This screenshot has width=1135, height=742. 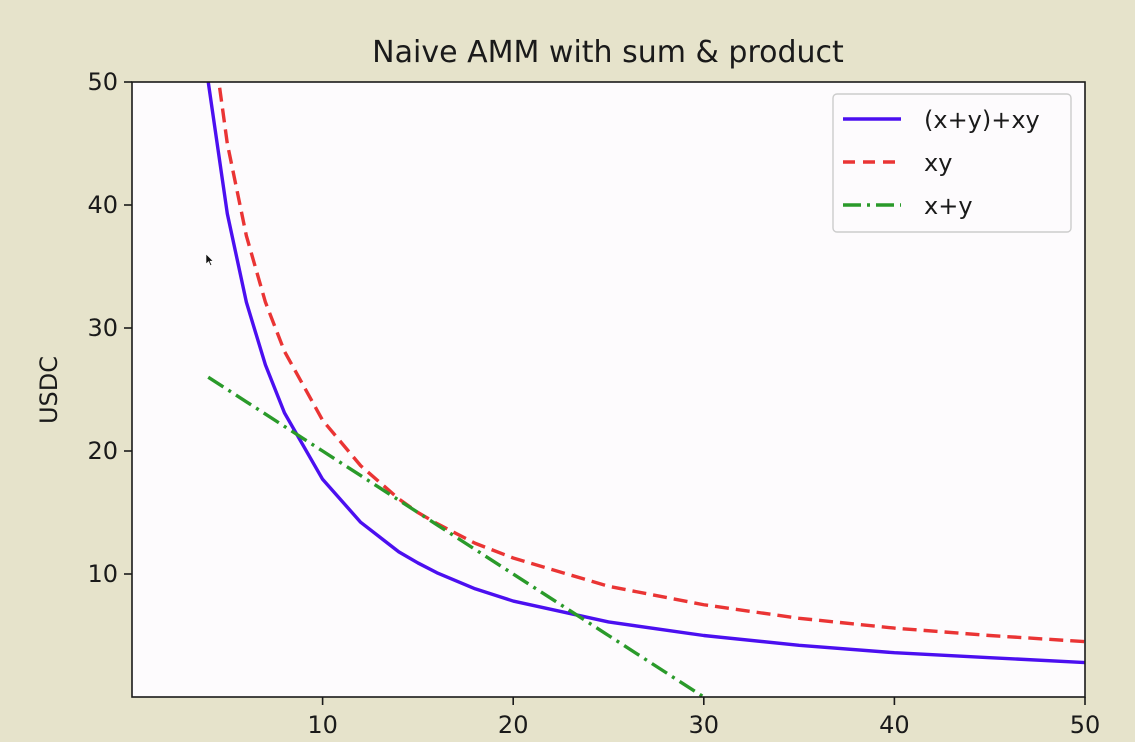 What do you see at coordinates (322, 725) in the screenshot?
I see `x-tick-label: 10` at bounding box center [322, 725].